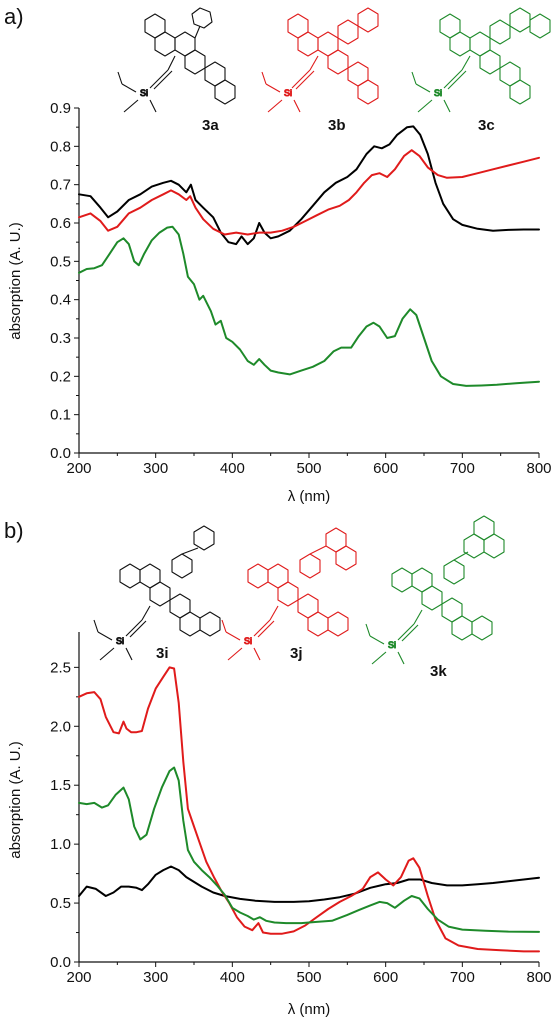 This screenshot has width=557, height=1024. I want to click on molecule-3k-structure-icon: Si, so click(435, 590).